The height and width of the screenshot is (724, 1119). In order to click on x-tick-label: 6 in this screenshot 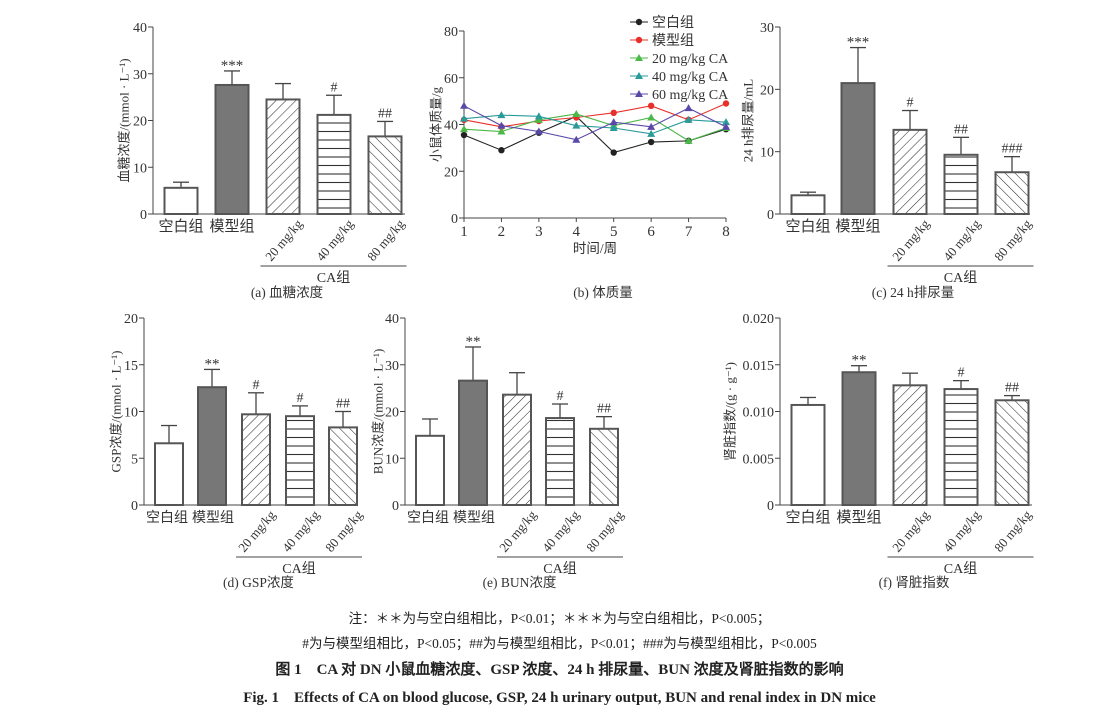, I will do `click(651, 232)`.